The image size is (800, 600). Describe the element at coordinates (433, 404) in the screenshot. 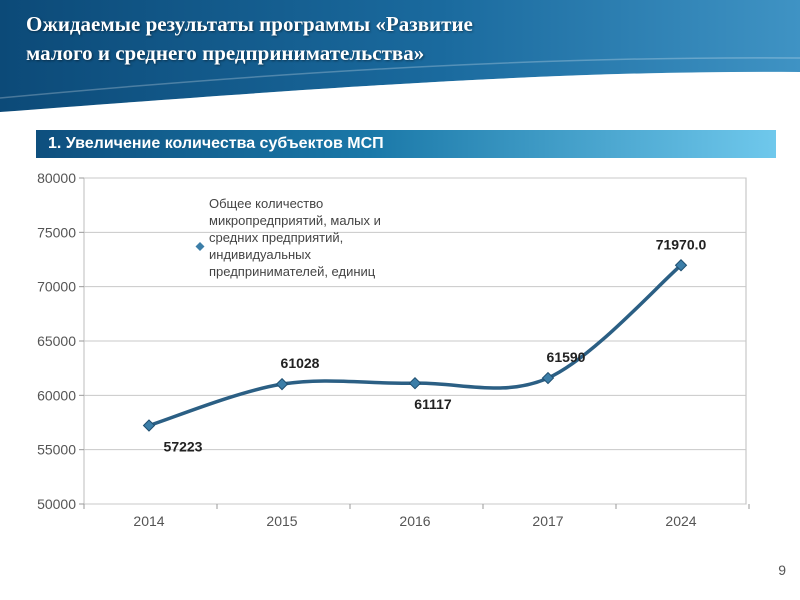

I see `data-label: 61117` at that location.